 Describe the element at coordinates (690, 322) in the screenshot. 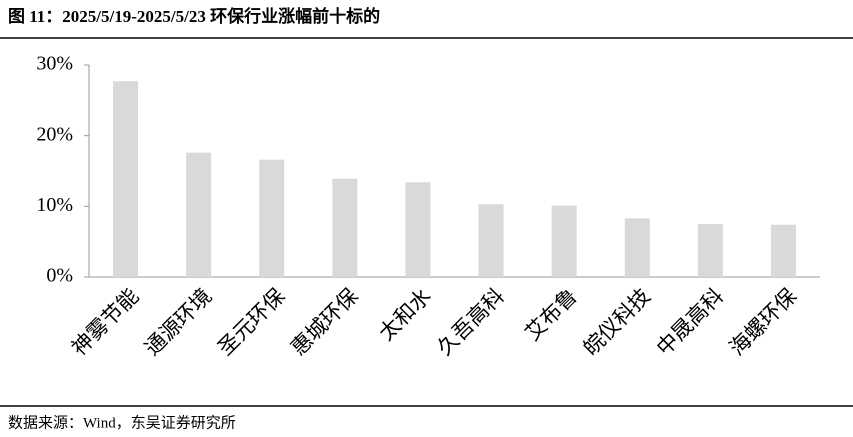

I see `x-tick-label: 中晟高科` at that location.